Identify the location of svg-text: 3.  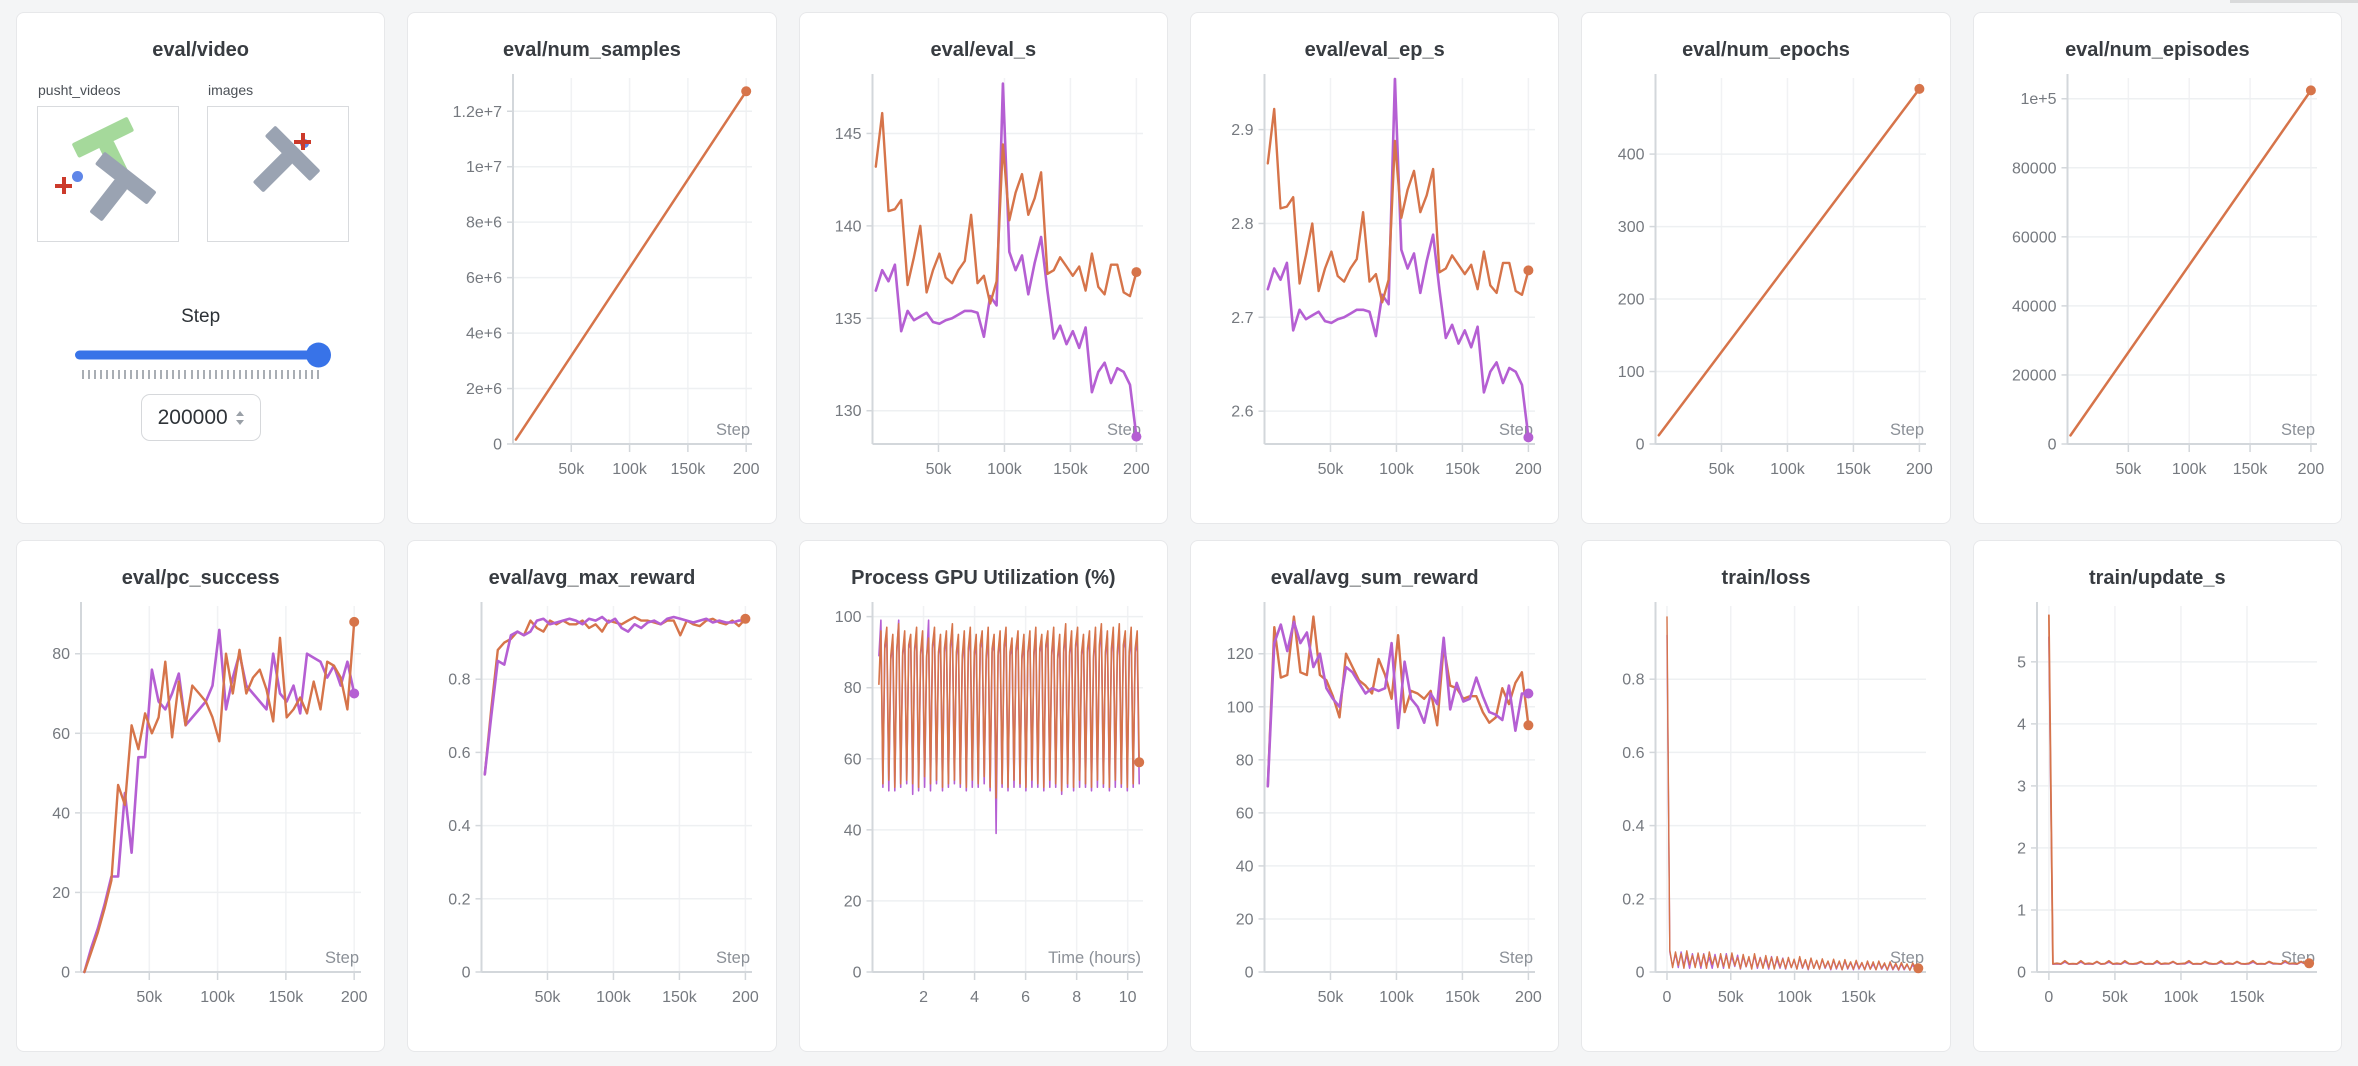
(2021, 786).